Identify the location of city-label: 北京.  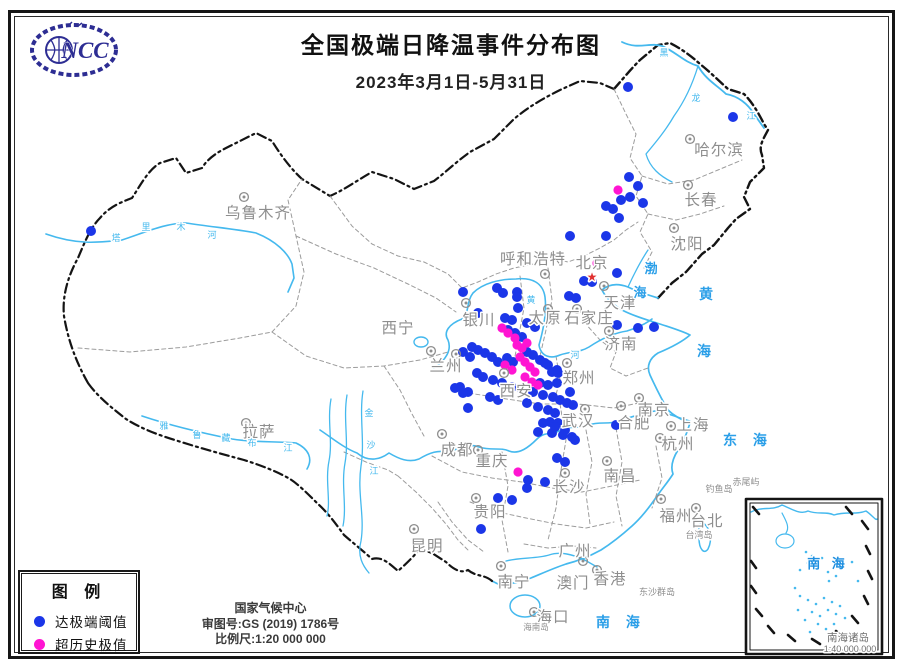
(591, 263).